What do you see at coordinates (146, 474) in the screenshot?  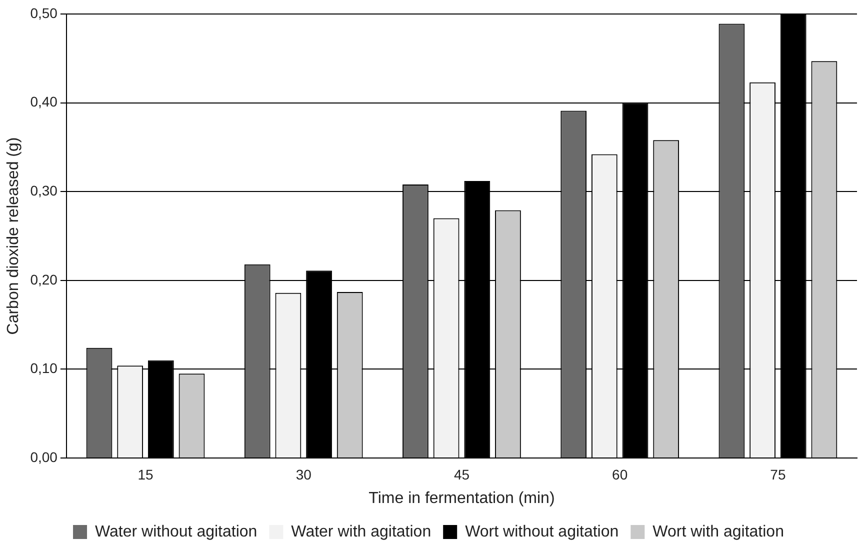 I see `x-tick-label: 15` at bounding box center [146, 474].